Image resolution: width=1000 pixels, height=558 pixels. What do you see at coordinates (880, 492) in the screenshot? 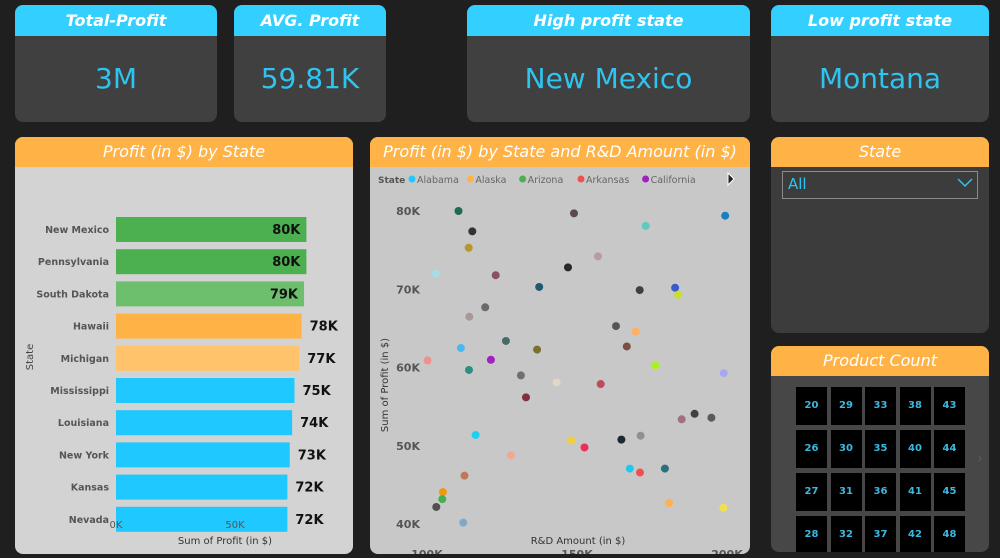
I see `product-count-cell: 36` at bounding box center [880, 492].